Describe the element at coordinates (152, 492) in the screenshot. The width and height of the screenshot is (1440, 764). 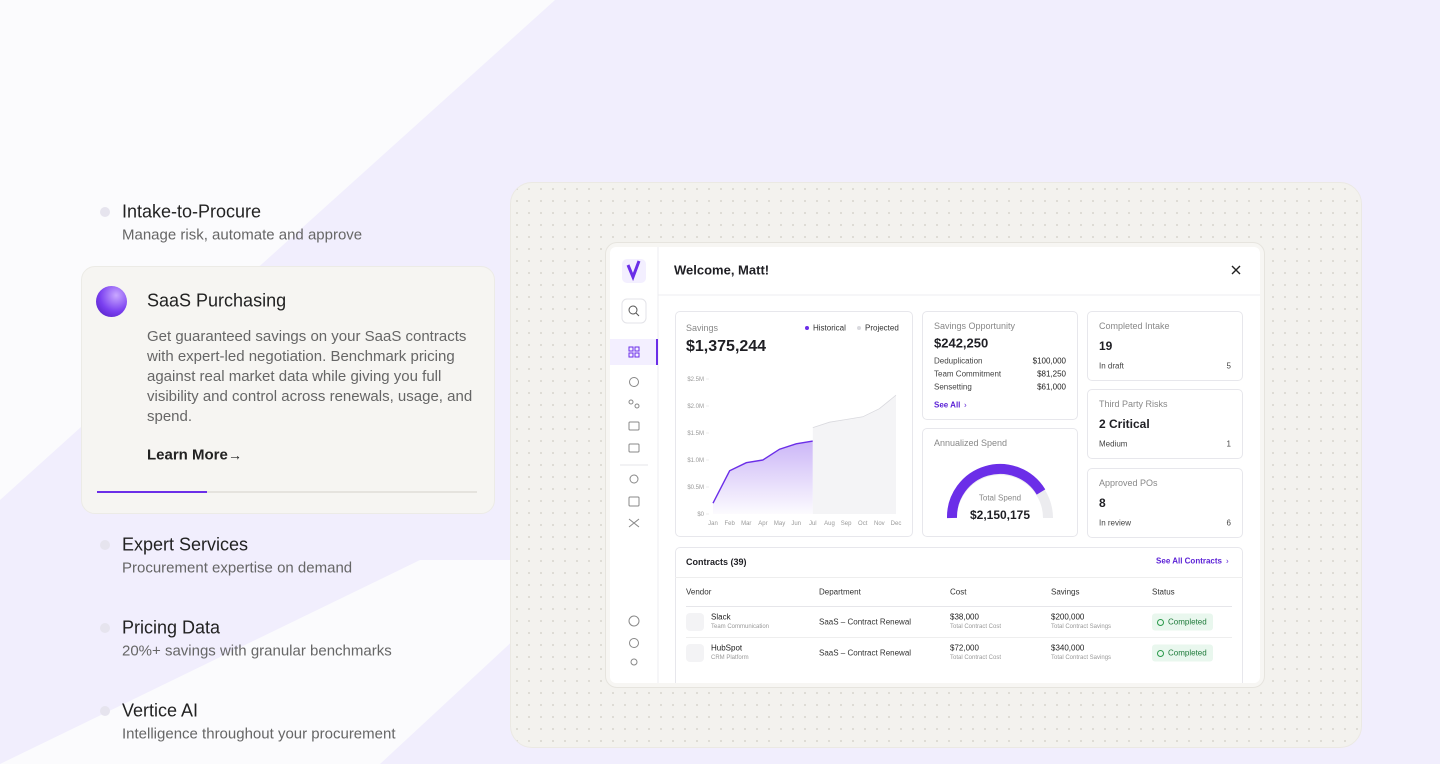
I see `progress-fill` at that location.